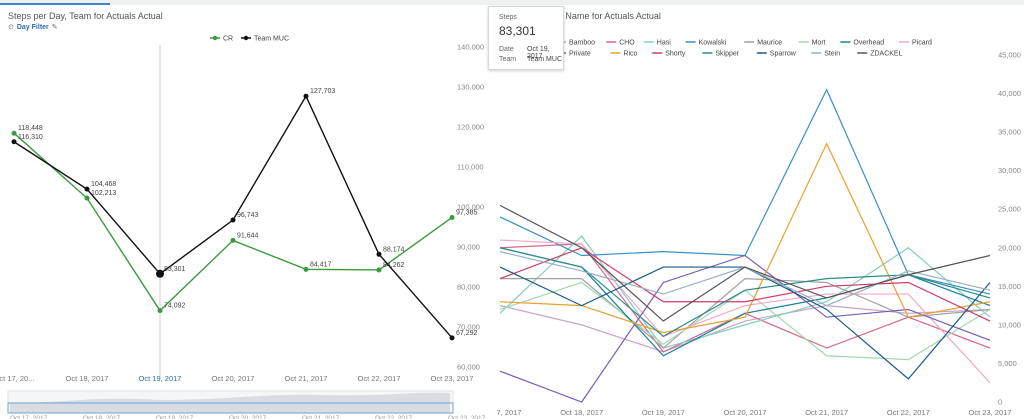 The height and width of the screenshot is (419, 1024). What do you see at coordinates (470, 47) in the screenshot?
I see `left-y-tick-label: 140,000` at bounding box center [470, 47].